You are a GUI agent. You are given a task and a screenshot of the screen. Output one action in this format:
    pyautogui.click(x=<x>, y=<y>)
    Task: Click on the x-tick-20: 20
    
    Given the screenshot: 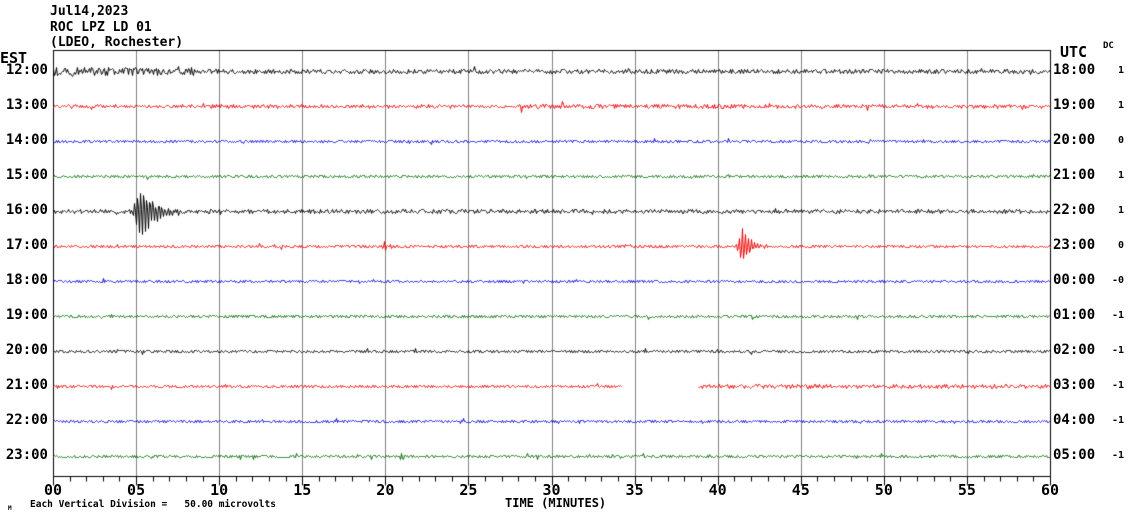 What is the action you would take?
    pyautogui.click(x=385, y=490)
    